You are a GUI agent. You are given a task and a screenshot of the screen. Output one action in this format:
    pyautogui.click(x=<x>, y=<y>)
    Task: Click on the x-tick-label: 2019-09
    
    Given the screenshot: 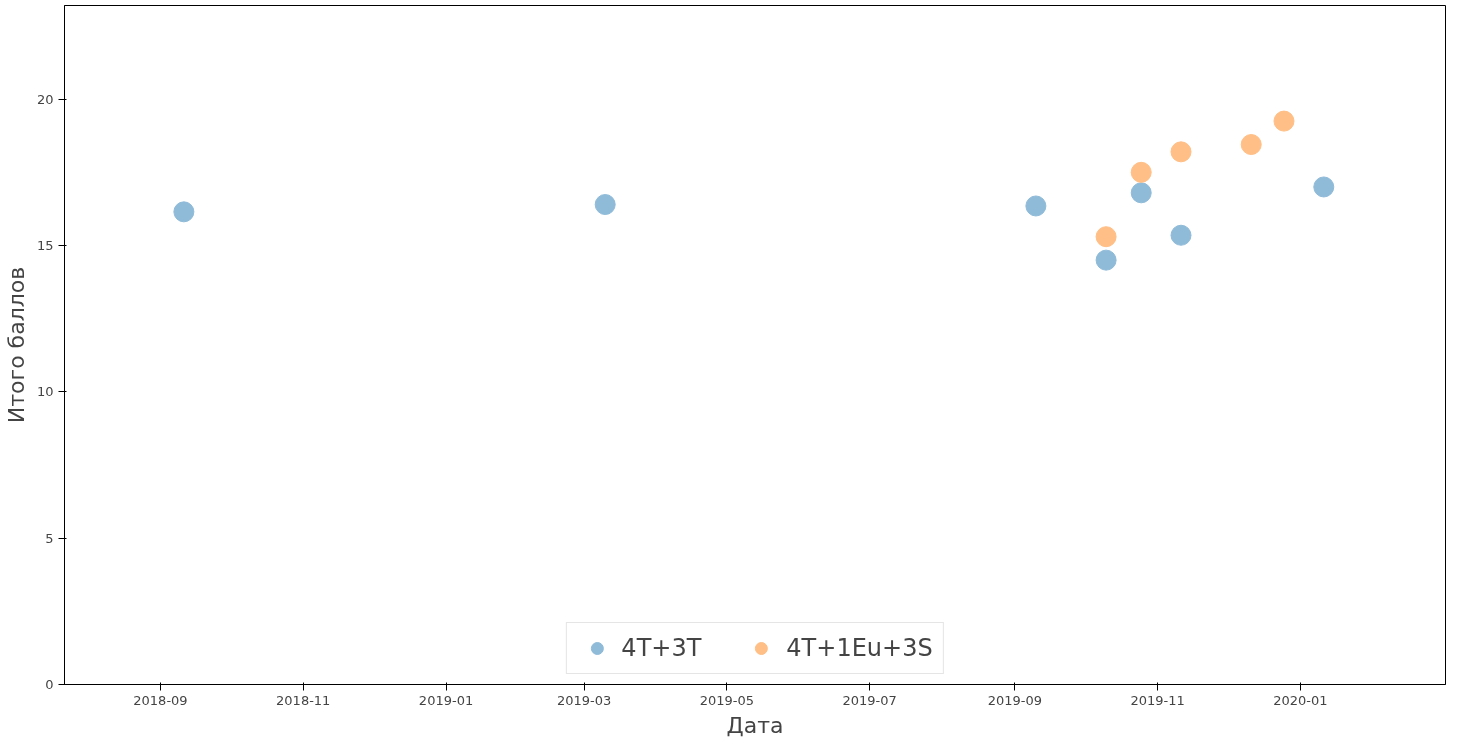 What is the action you would take?
    pyautogui.click(x=1014, y=700)
    